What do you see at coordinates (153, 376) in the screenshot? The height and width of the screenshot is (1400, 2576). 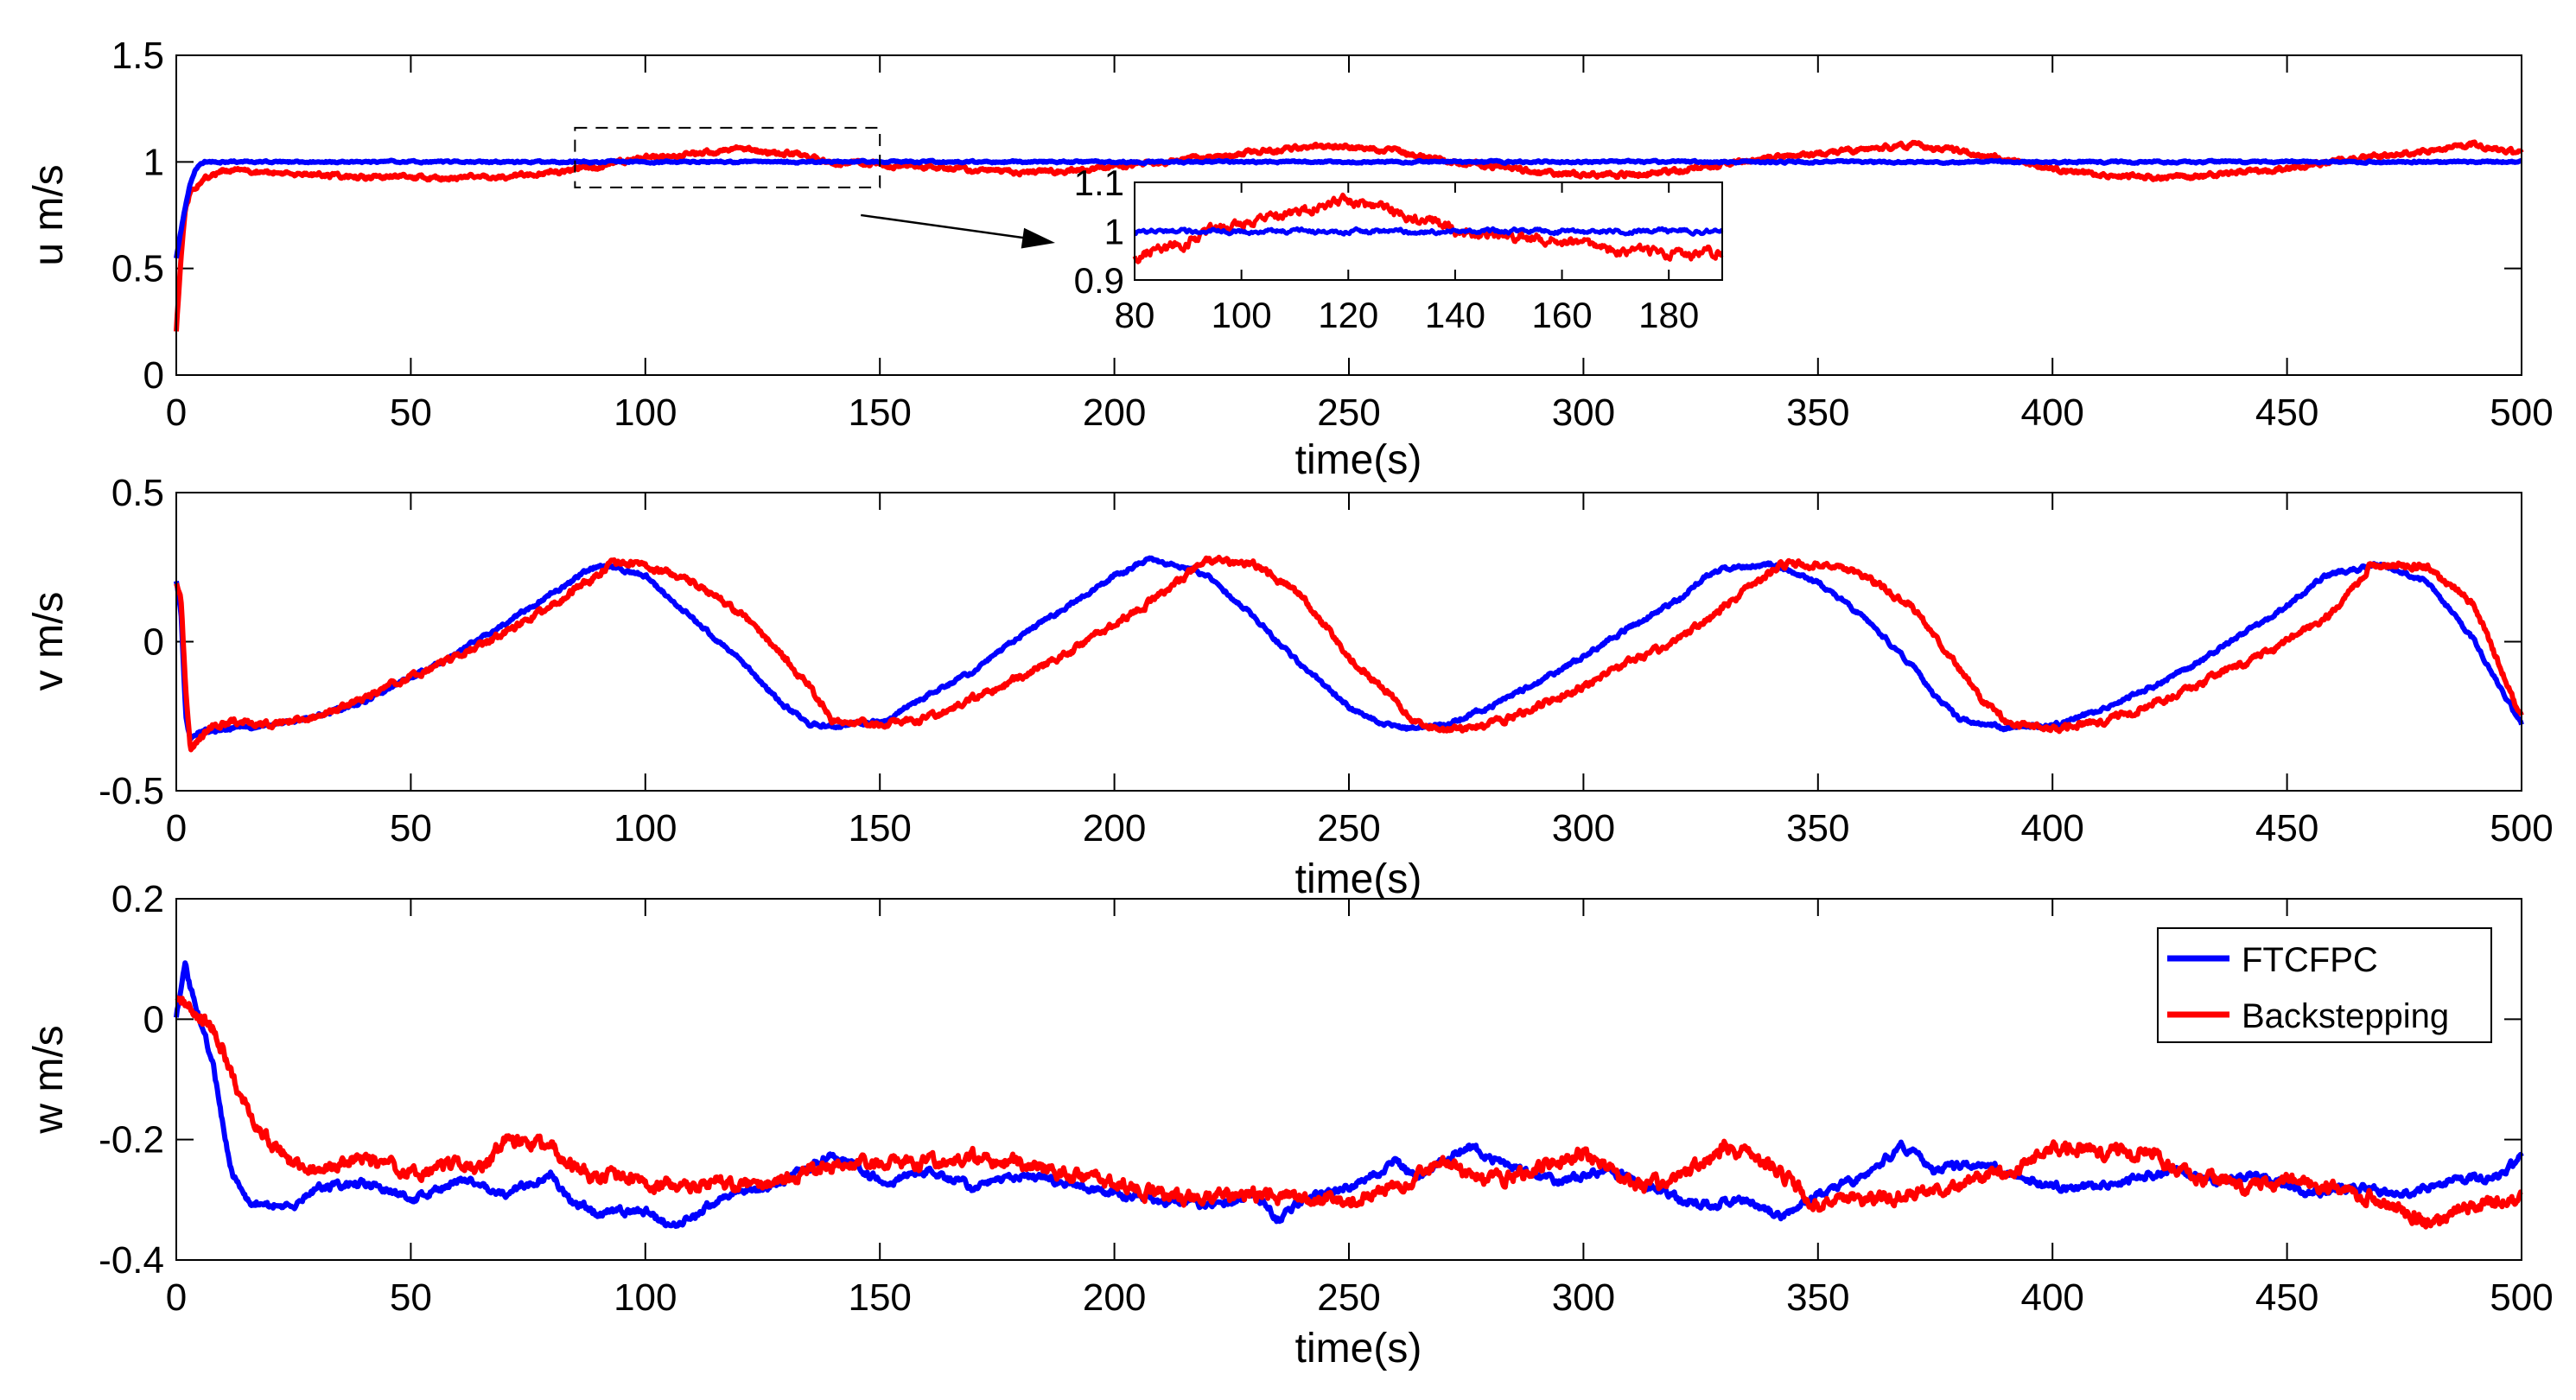 I see `panel-u-ytick-label: 0` at bounding box center [153, 376].